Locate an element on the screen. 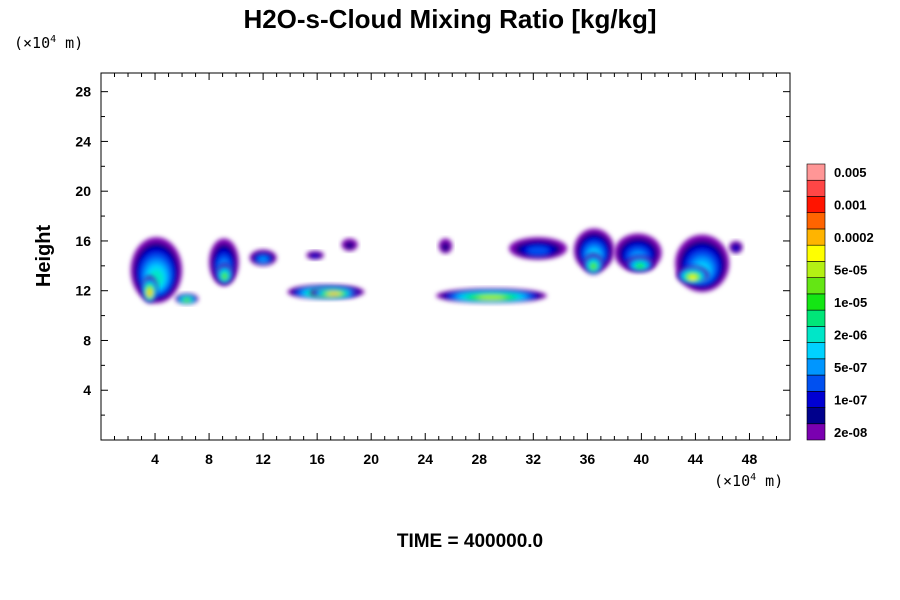 The width and height of the screenshot is (900, 600). x-tick-label: 8 is located at coordinates (209, 459).